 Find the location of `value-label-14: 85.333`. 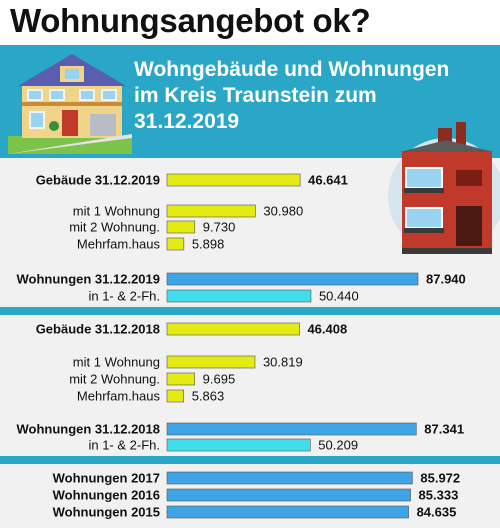

value-label-14: 85.333 is located at coordinates (439, 495).